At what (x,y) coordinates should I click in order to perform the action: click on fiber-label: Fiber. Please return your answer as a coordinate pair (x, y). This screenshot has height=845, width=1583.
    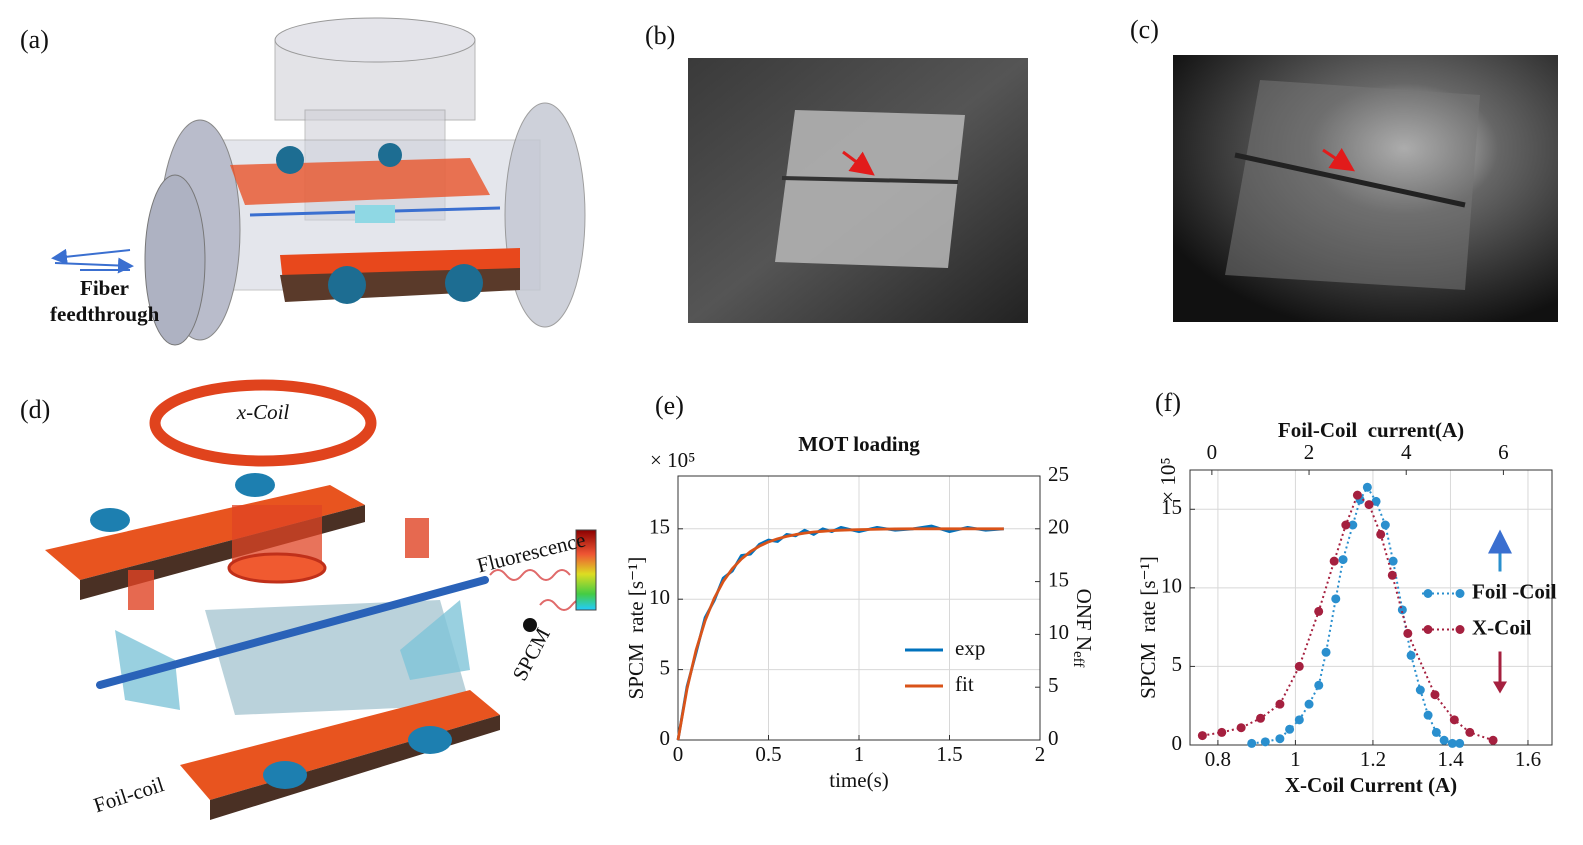
    Looking at the image, I should click on (104, 288).